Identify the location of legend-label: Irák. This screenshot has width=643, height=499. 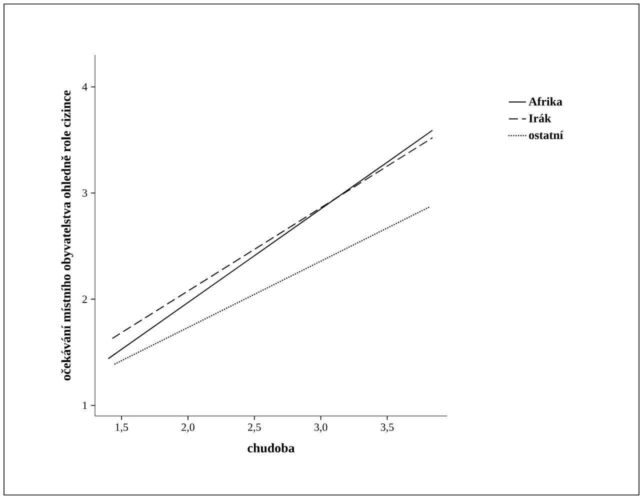
(540, 118).